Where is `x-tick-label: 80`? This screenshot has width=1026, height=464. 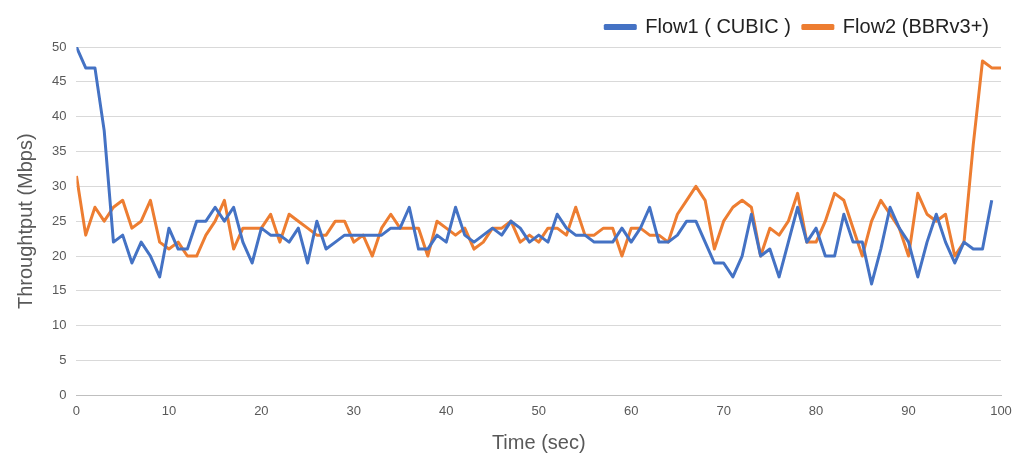
x-tick-label: 80 is located at coordinates (816, 410).